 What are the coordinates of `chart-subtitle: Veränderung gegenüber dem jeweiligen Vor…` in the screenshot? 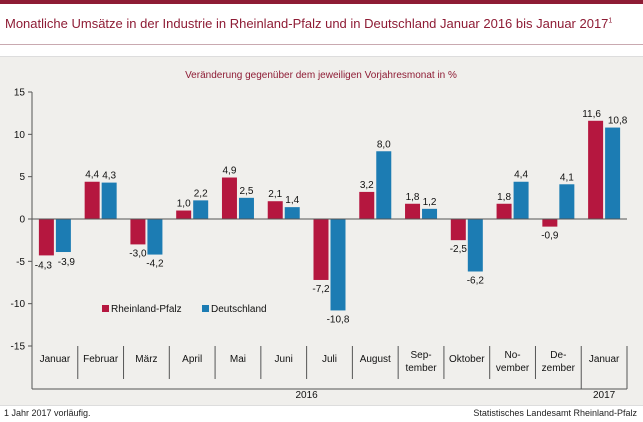 It's located at (321, 75).